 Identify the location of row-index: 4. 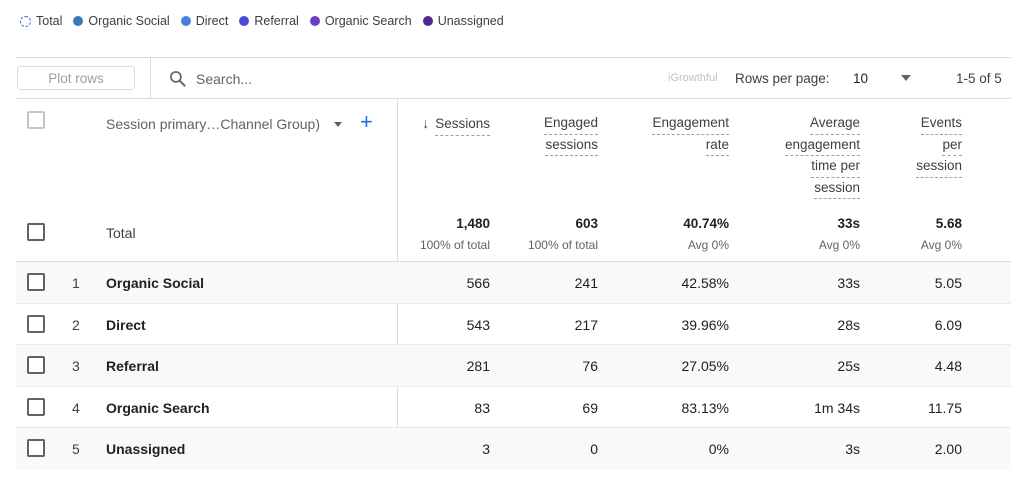
(76, 407).